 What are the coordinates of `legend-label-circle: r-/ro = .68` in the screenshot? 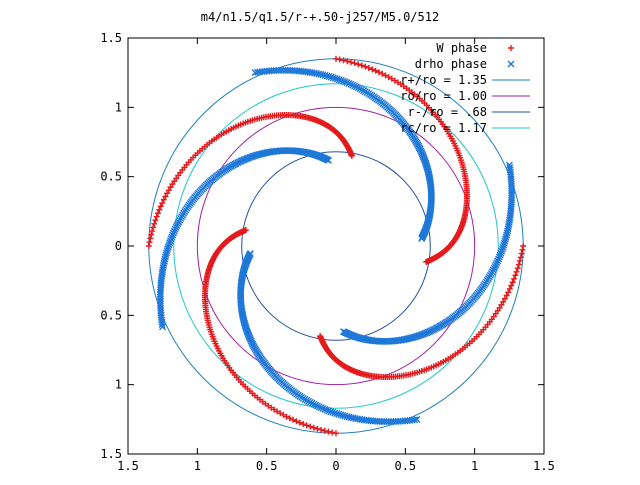 It's located at (447, 112).